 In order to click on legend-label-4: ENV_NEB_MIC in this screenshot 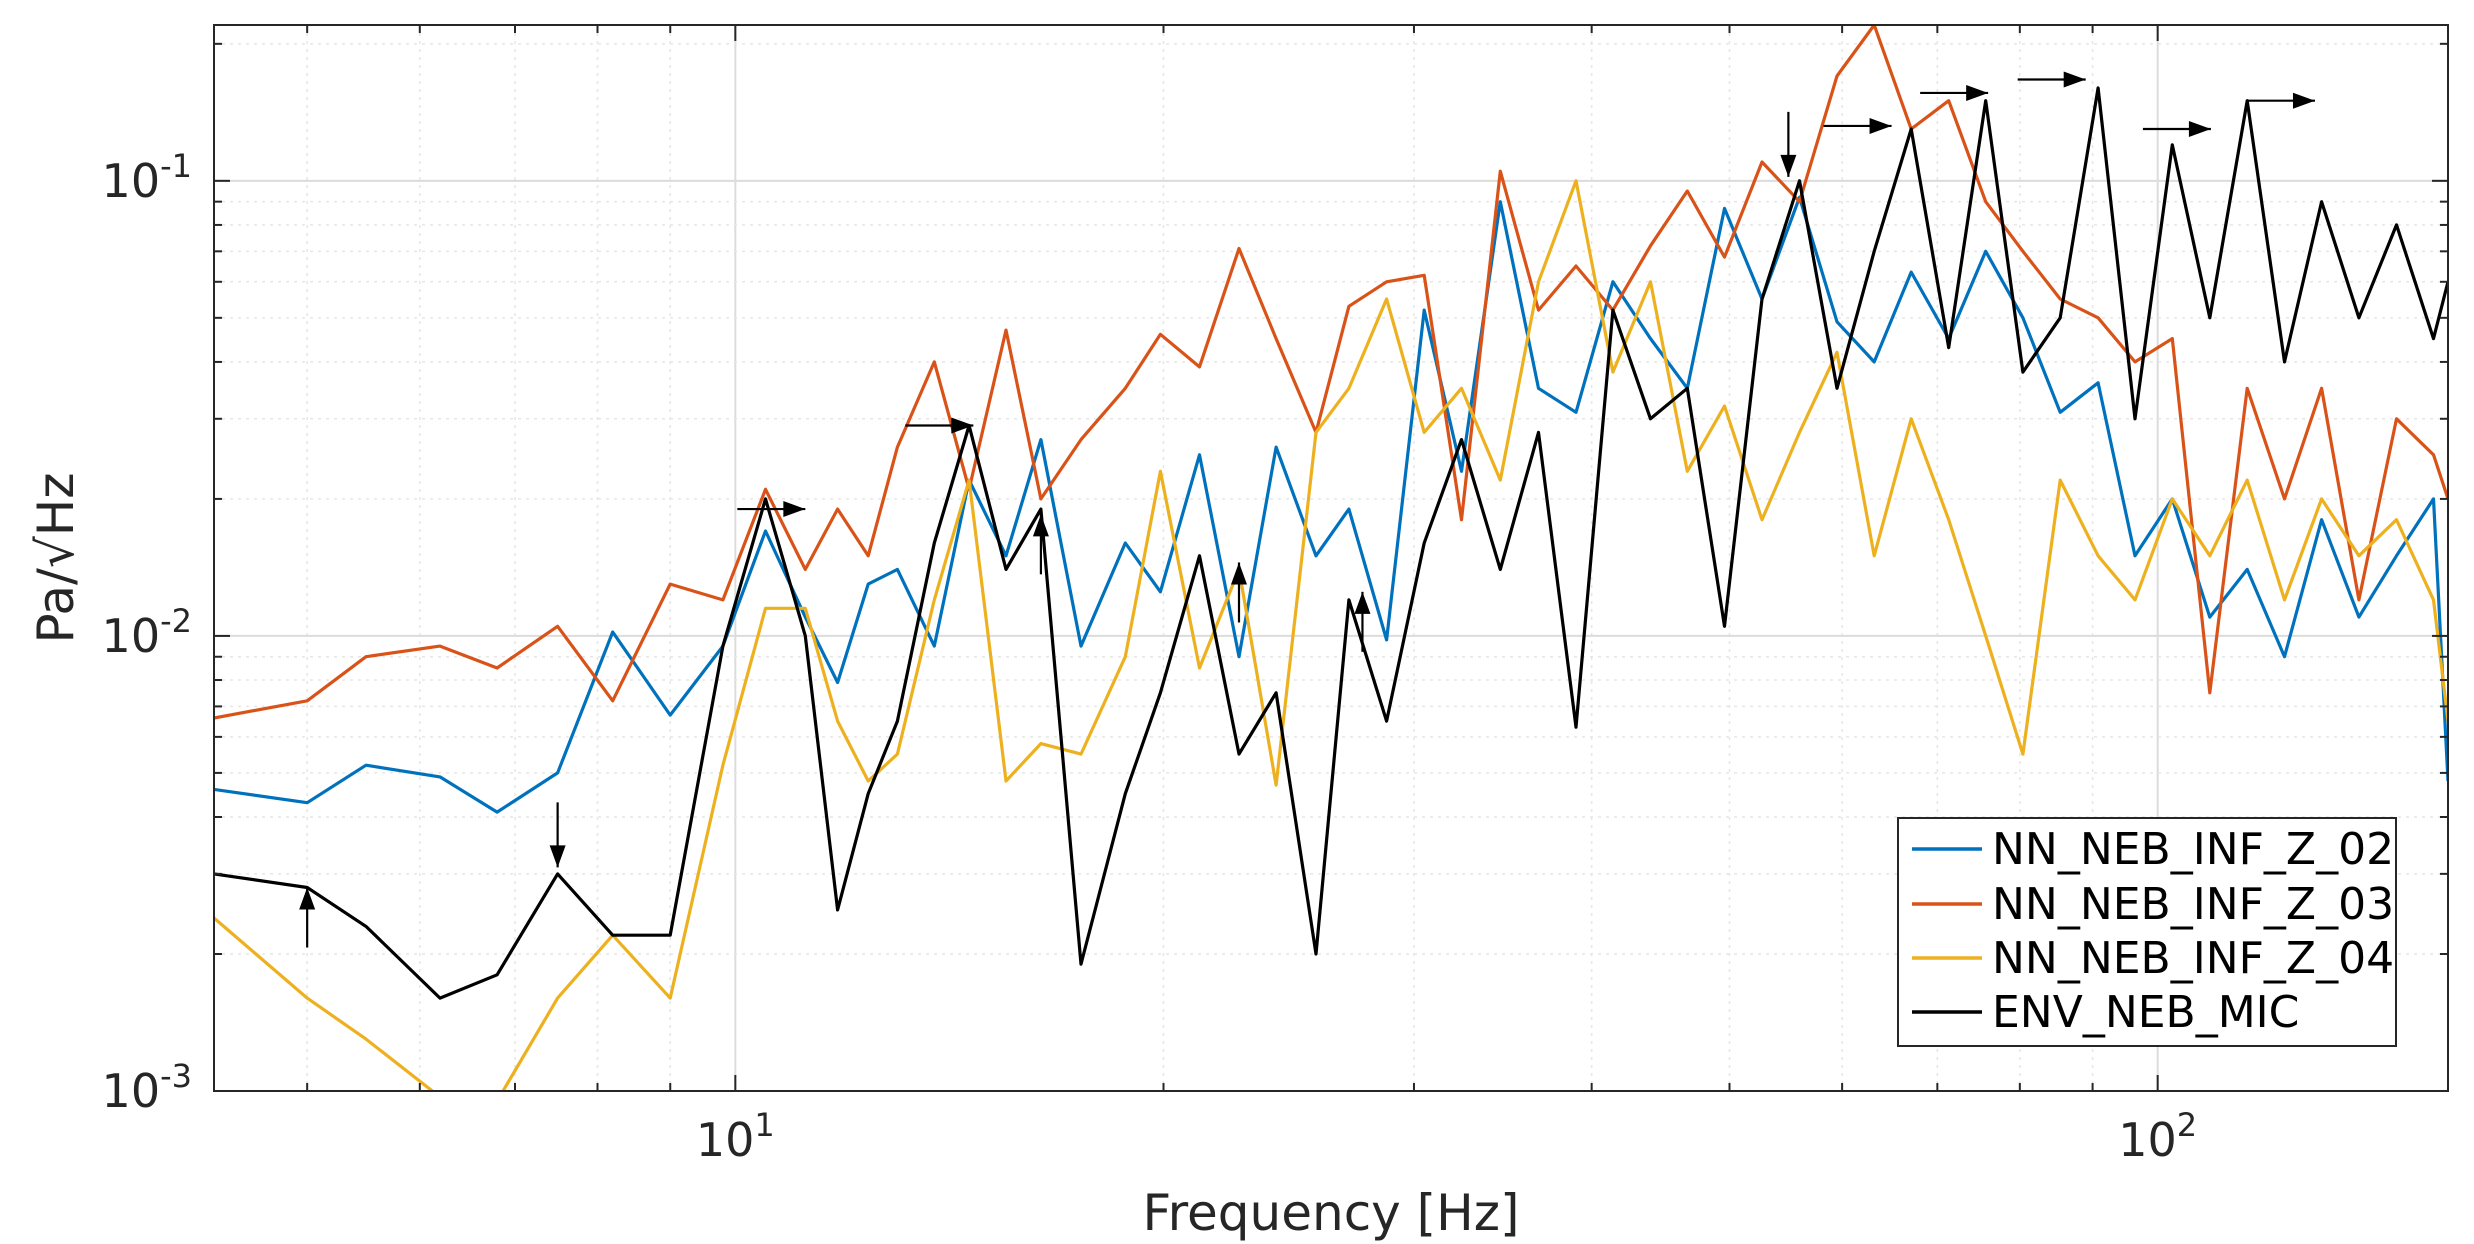, I will do `click(2145, 1012)`.